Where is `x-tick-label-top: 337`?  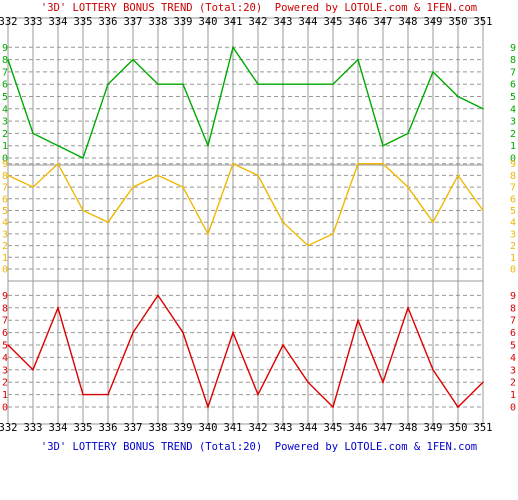
x-tick-label-top: 337 is located at coordinates (133, 22).